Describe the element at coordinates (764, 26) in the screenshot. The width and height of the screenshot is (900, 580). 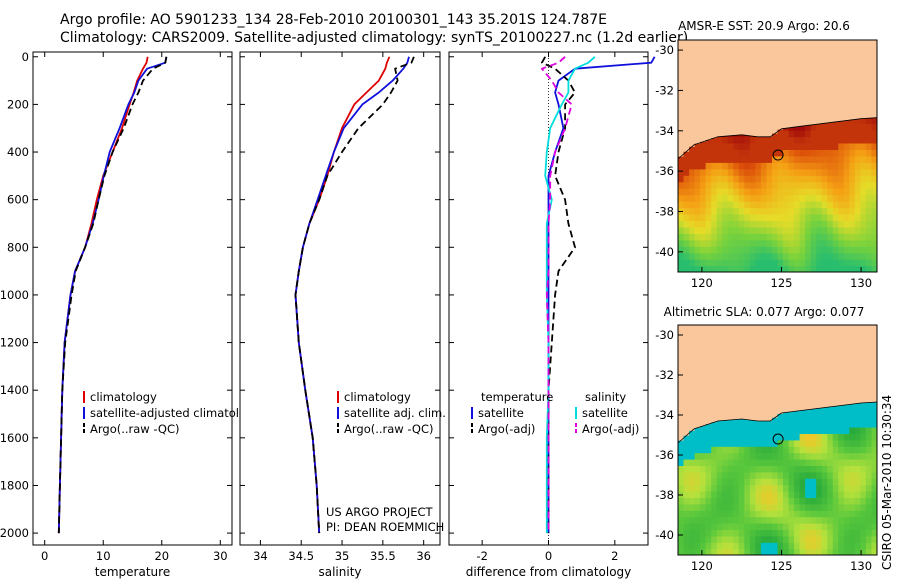
I see `sst-map-title: AMSR-E SST: 20.9 Argo: 20.6` at that location.